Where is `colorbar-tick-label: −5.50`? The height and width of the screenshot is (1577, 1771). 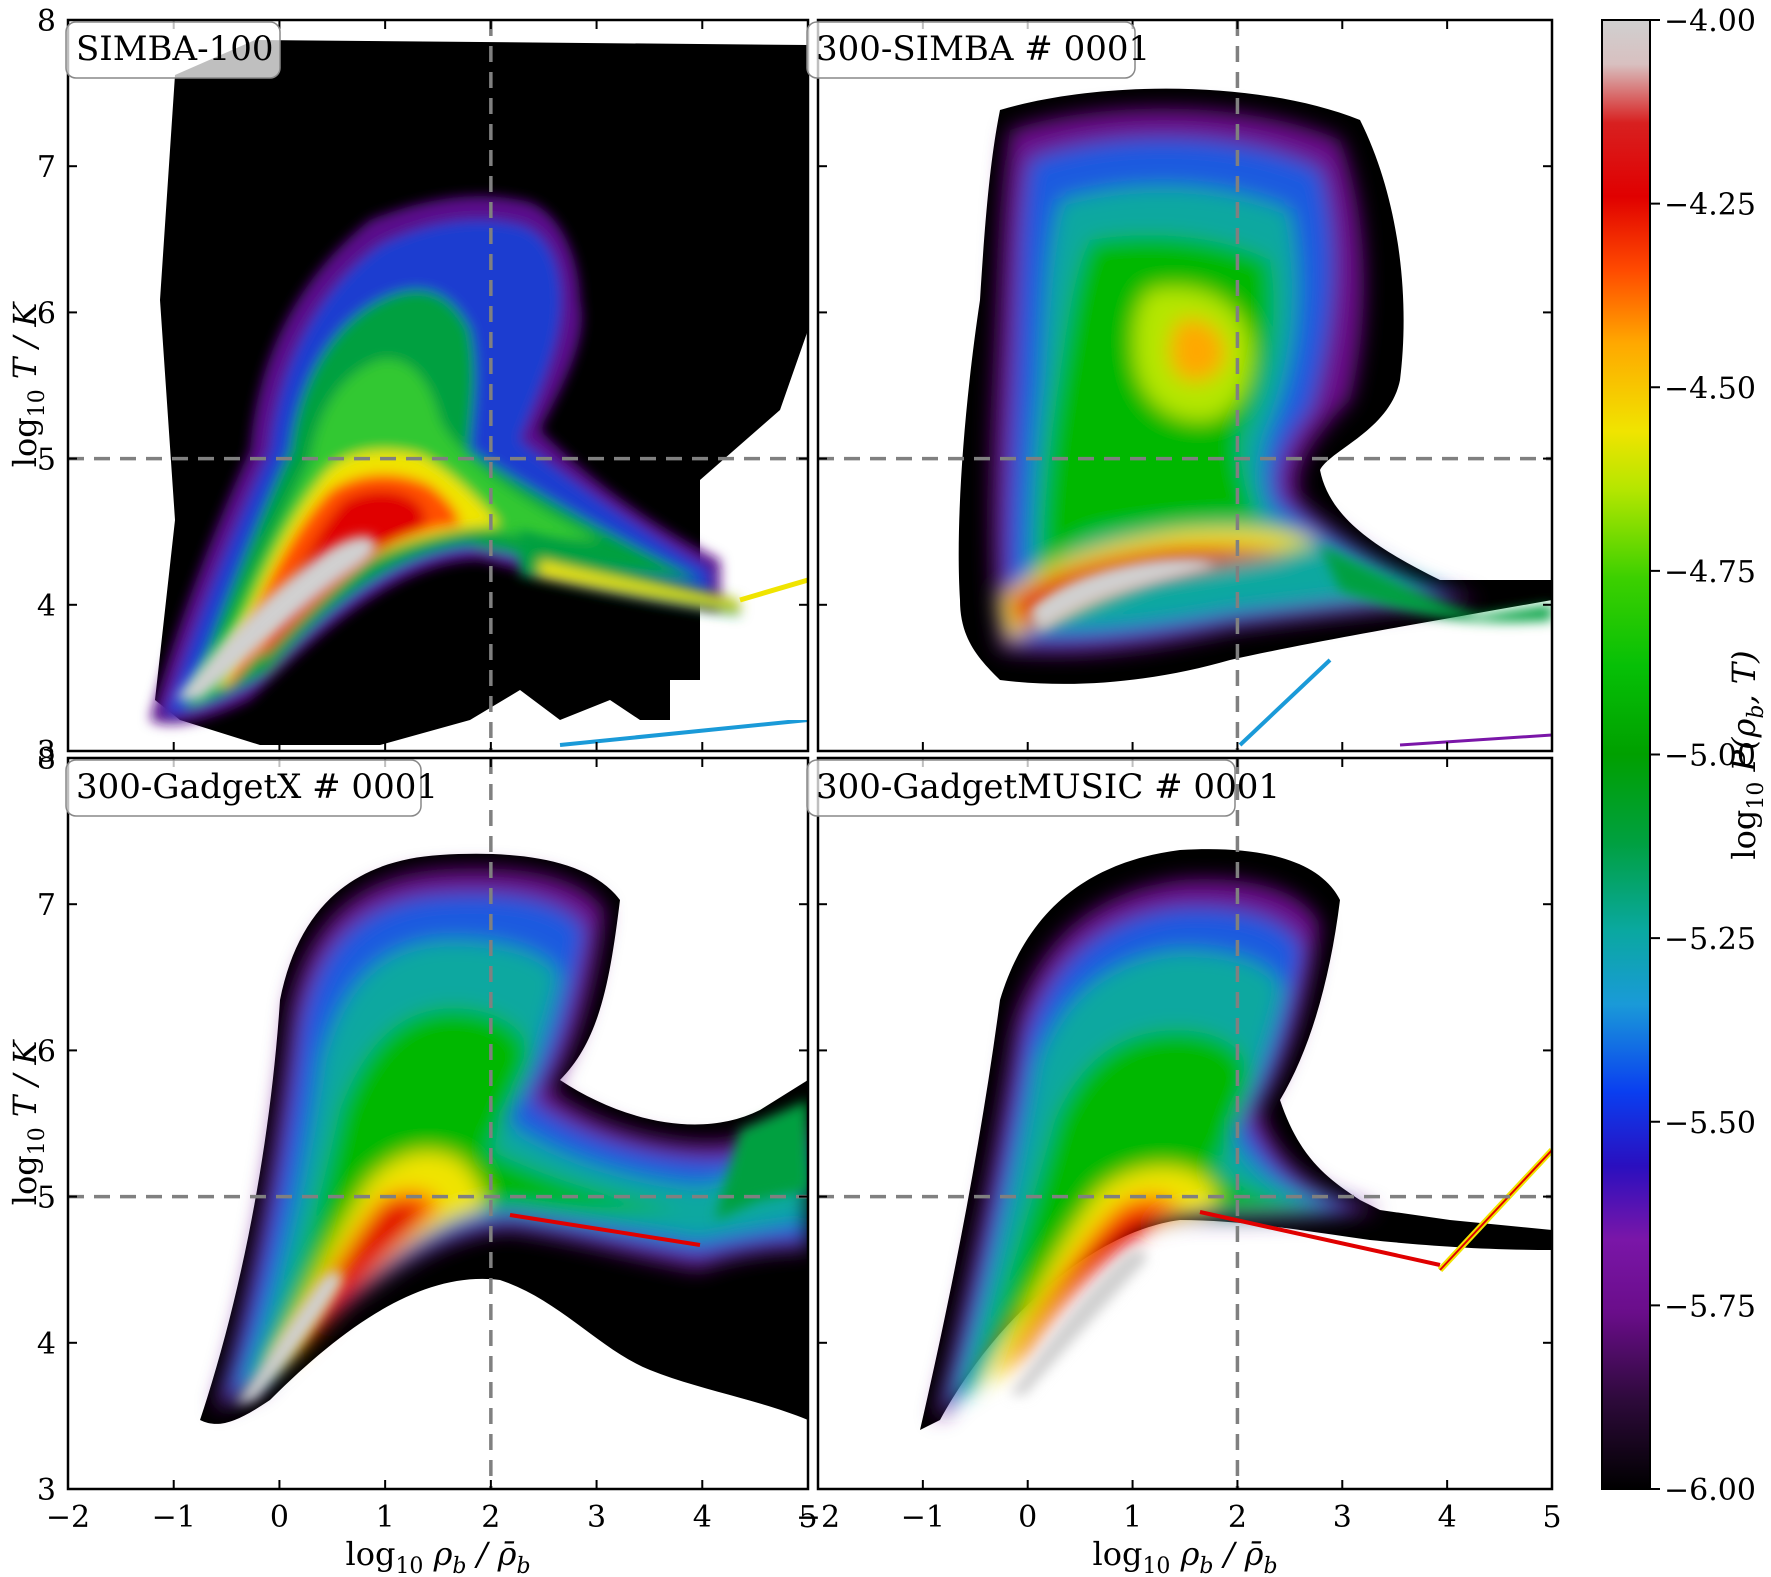
colorbar-tick-label: −5.50 is located at coordinates (1710, 1123).